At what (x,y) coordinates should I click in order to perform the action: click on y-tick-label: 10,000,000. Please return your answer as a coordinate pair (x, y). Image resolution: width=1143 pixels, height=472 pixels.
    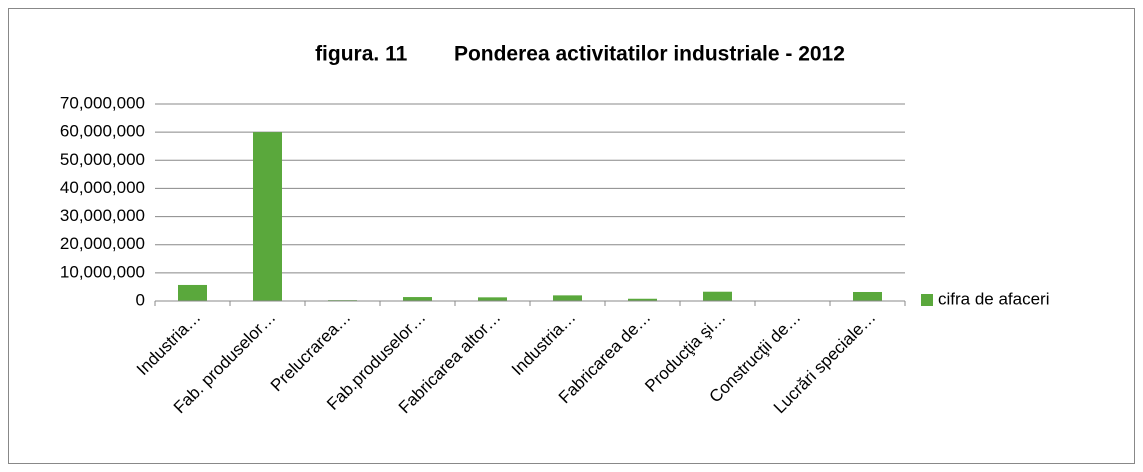
    Looking at the image, I should click on (102, 271).